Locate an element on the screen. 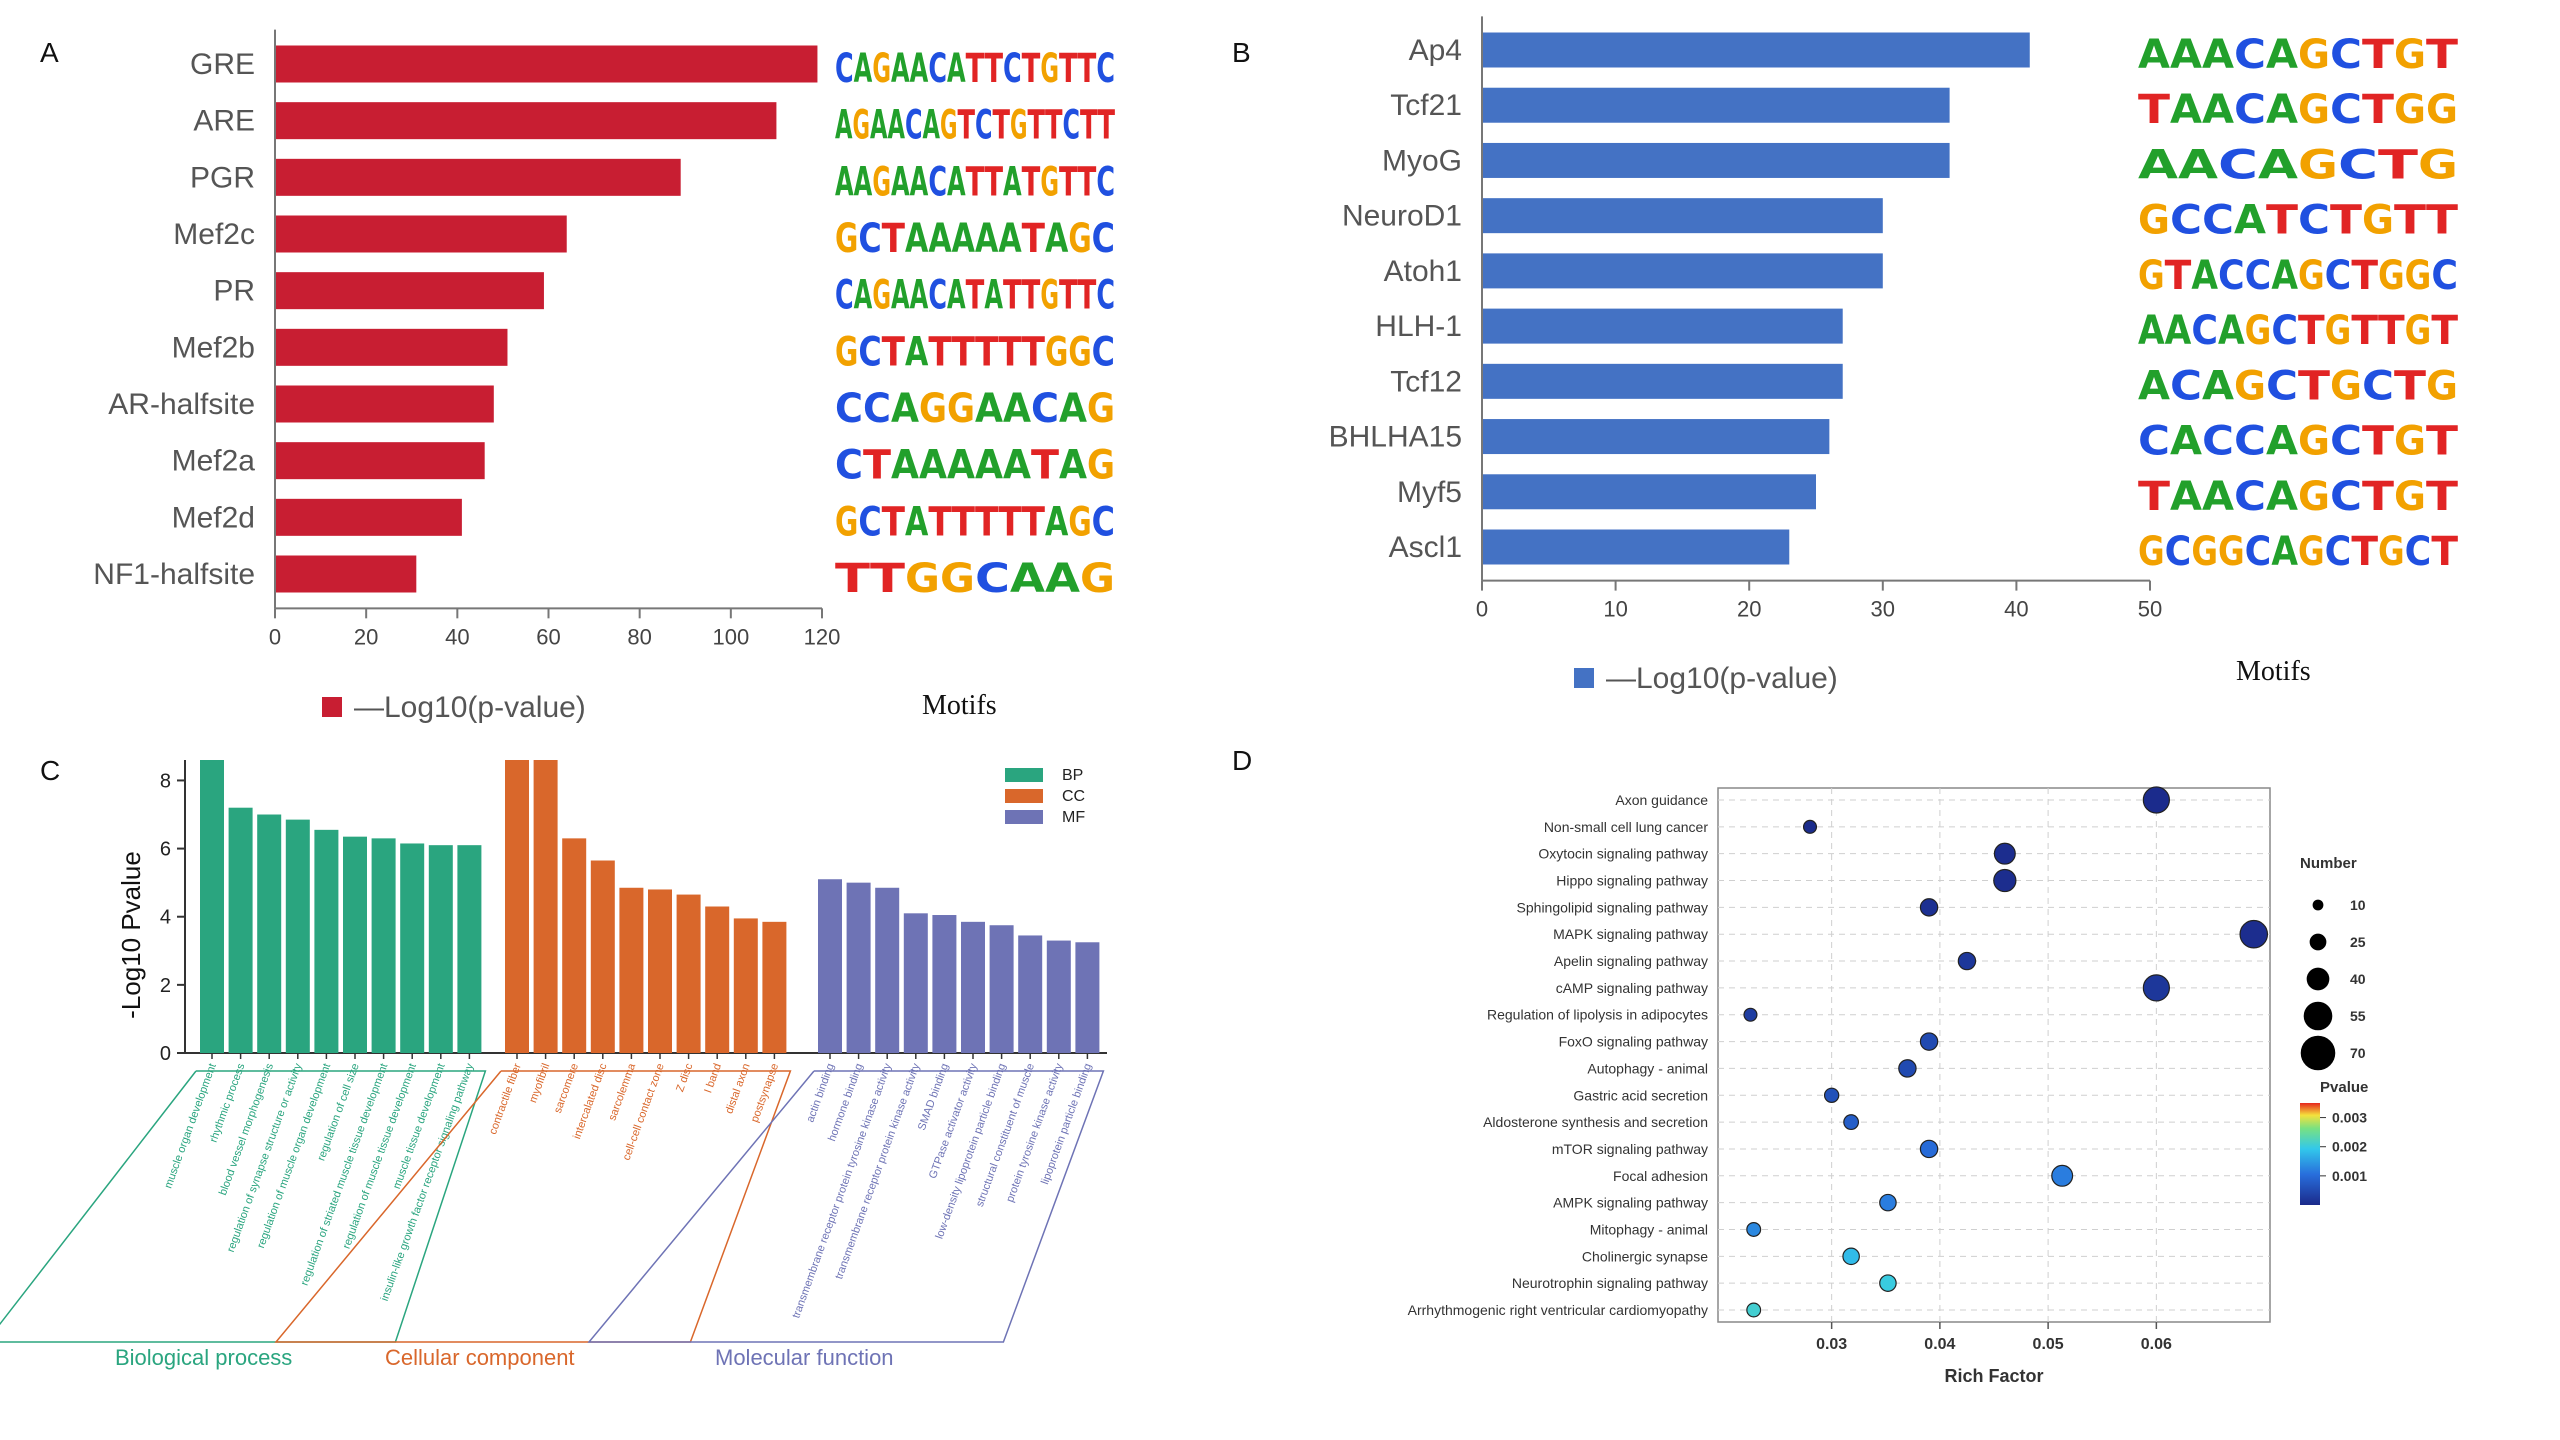 This screenshot has width=2560, height=1440. bar-Mef2c is located at coordinates (421, 234).